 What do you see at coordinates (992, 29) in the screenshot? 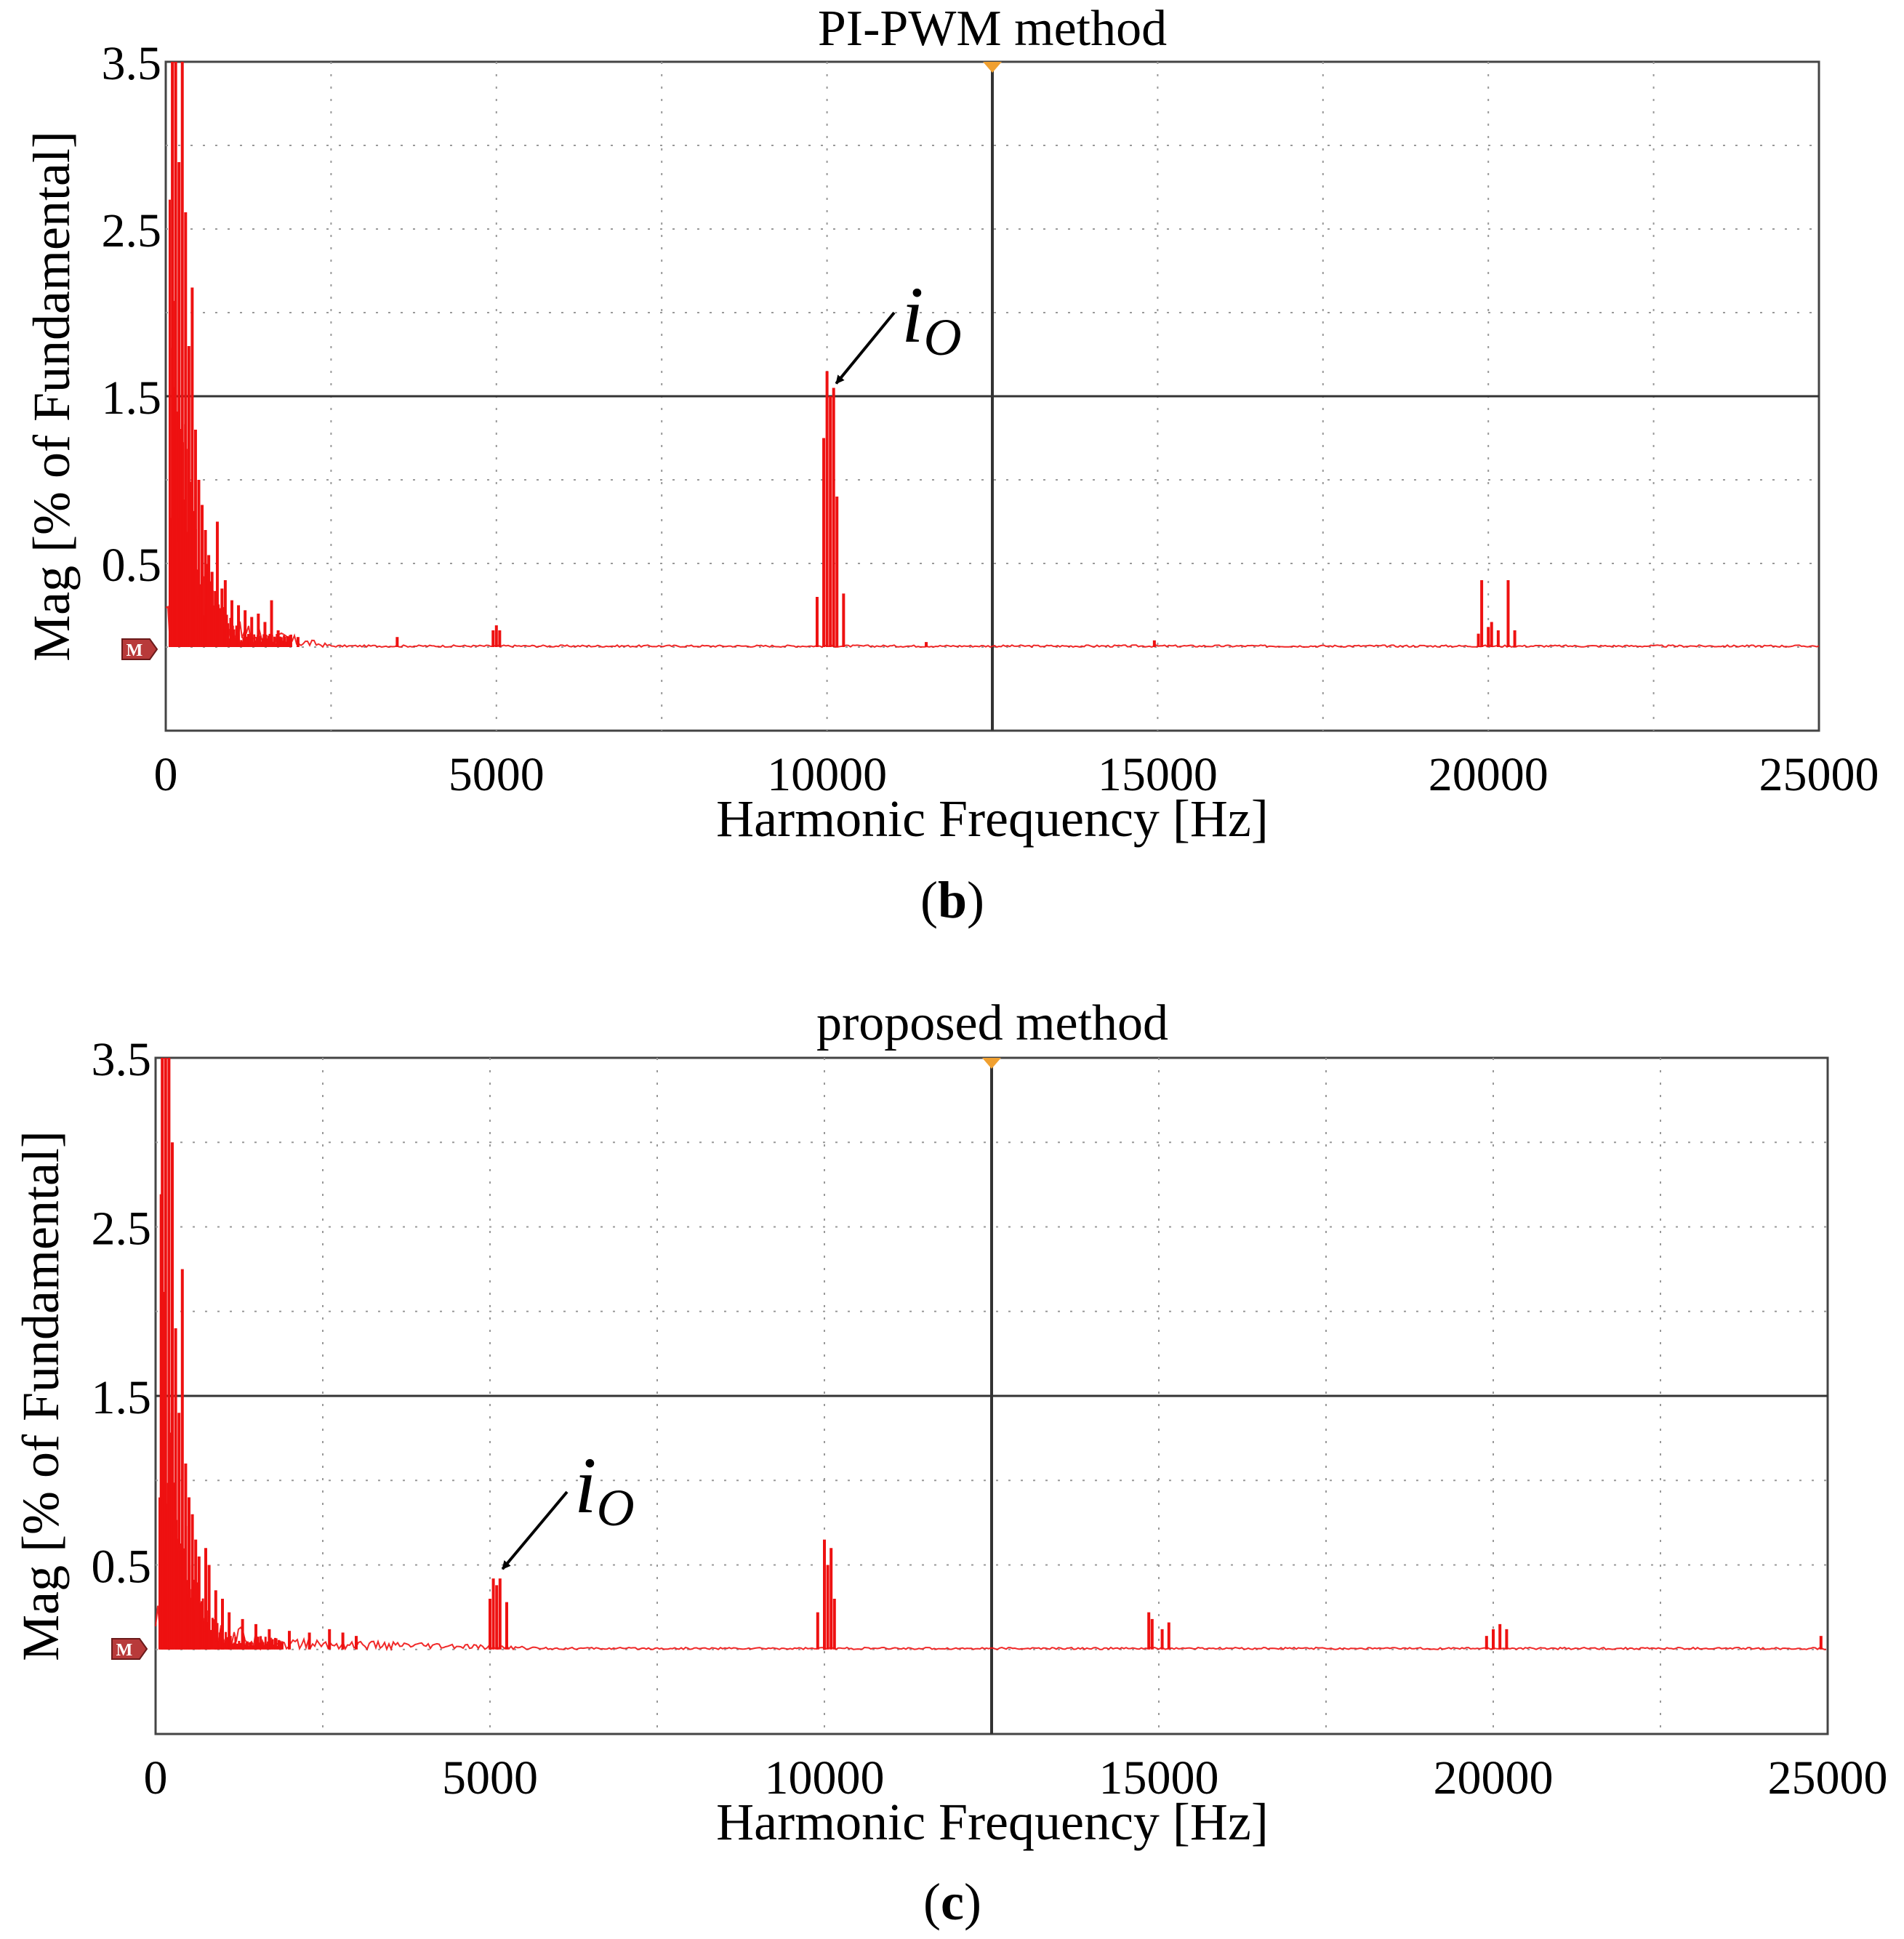
I see `chart-title: PI-PWM method` at bounding box center [992, 29].